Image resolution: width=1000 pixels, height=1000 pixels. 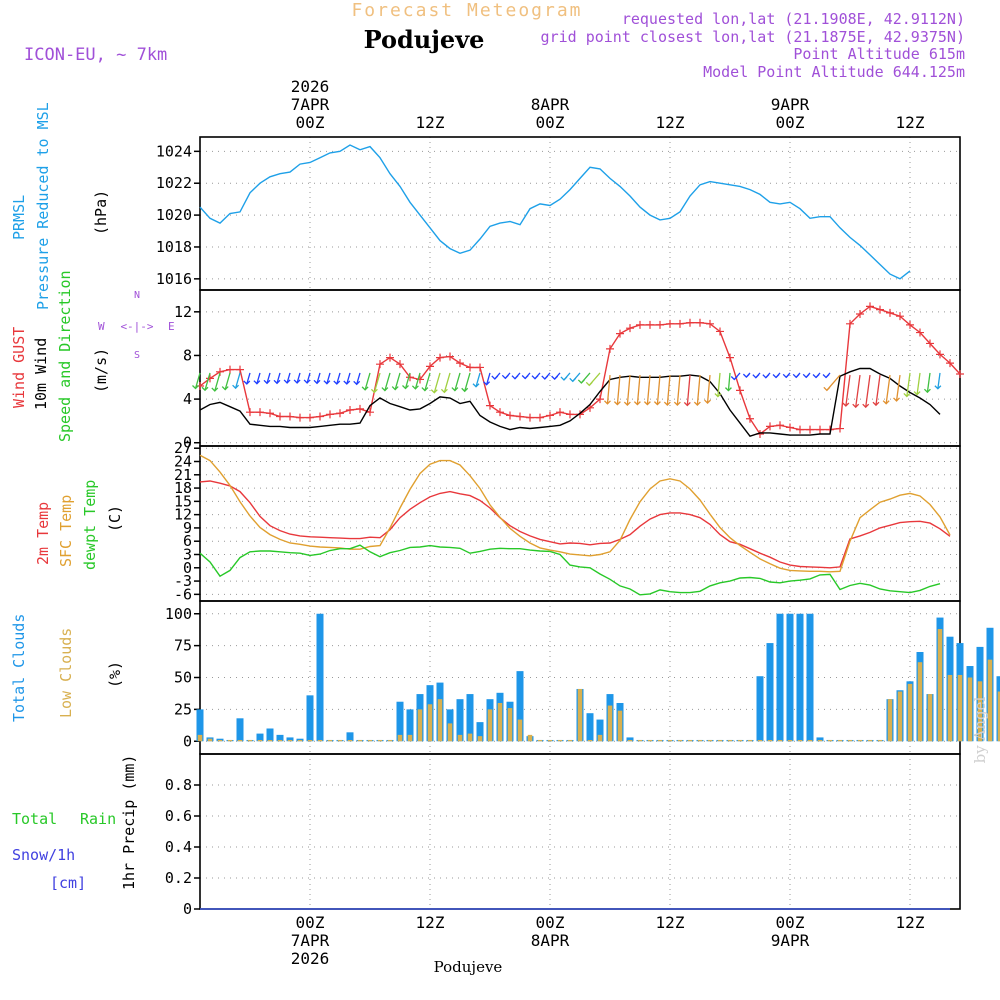 What do you see at coordinates (575, 513) in the screenshot?
I see `series-sfc-temp` at bounding box center [575, 513].